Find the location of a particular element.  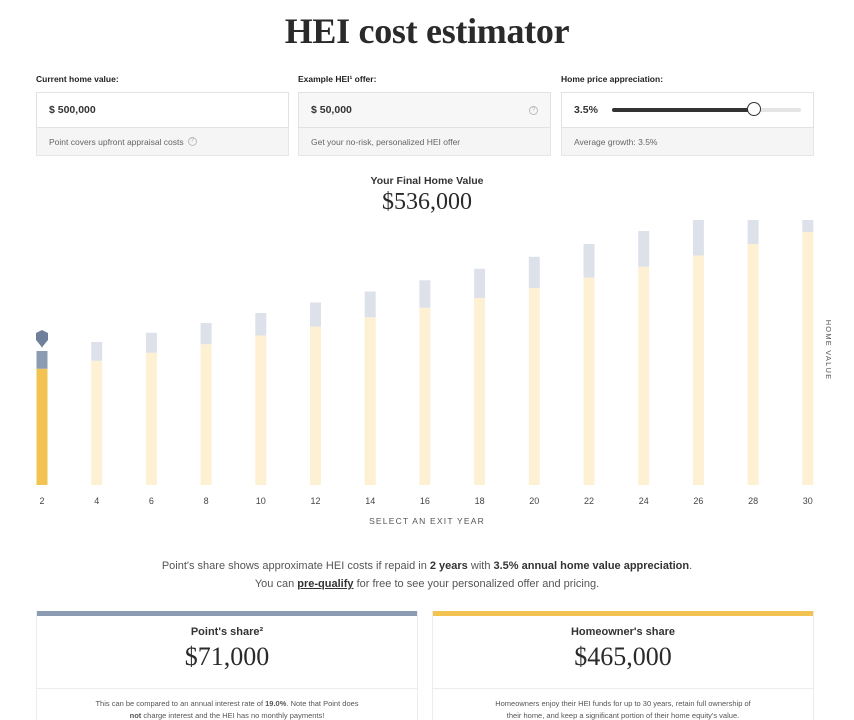

point-share-value: $71,000 is located at coordinates (227, 656).